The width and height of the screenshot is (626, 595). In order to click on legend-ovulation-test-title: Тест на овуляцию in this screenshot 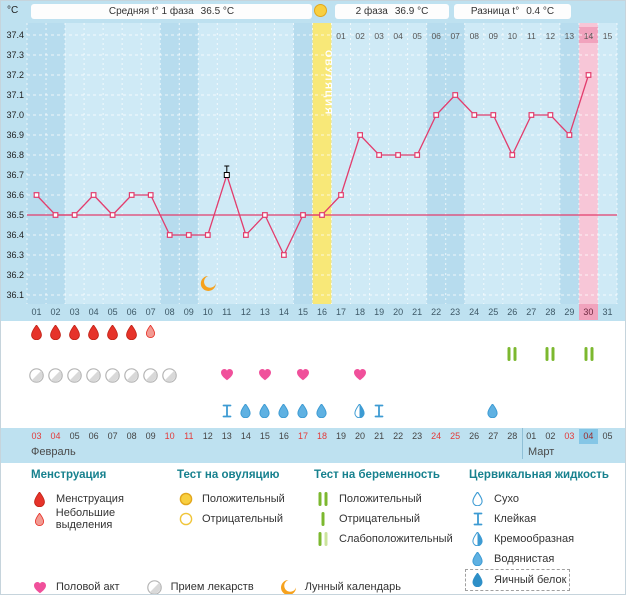, I will do `click(228, 475)`.